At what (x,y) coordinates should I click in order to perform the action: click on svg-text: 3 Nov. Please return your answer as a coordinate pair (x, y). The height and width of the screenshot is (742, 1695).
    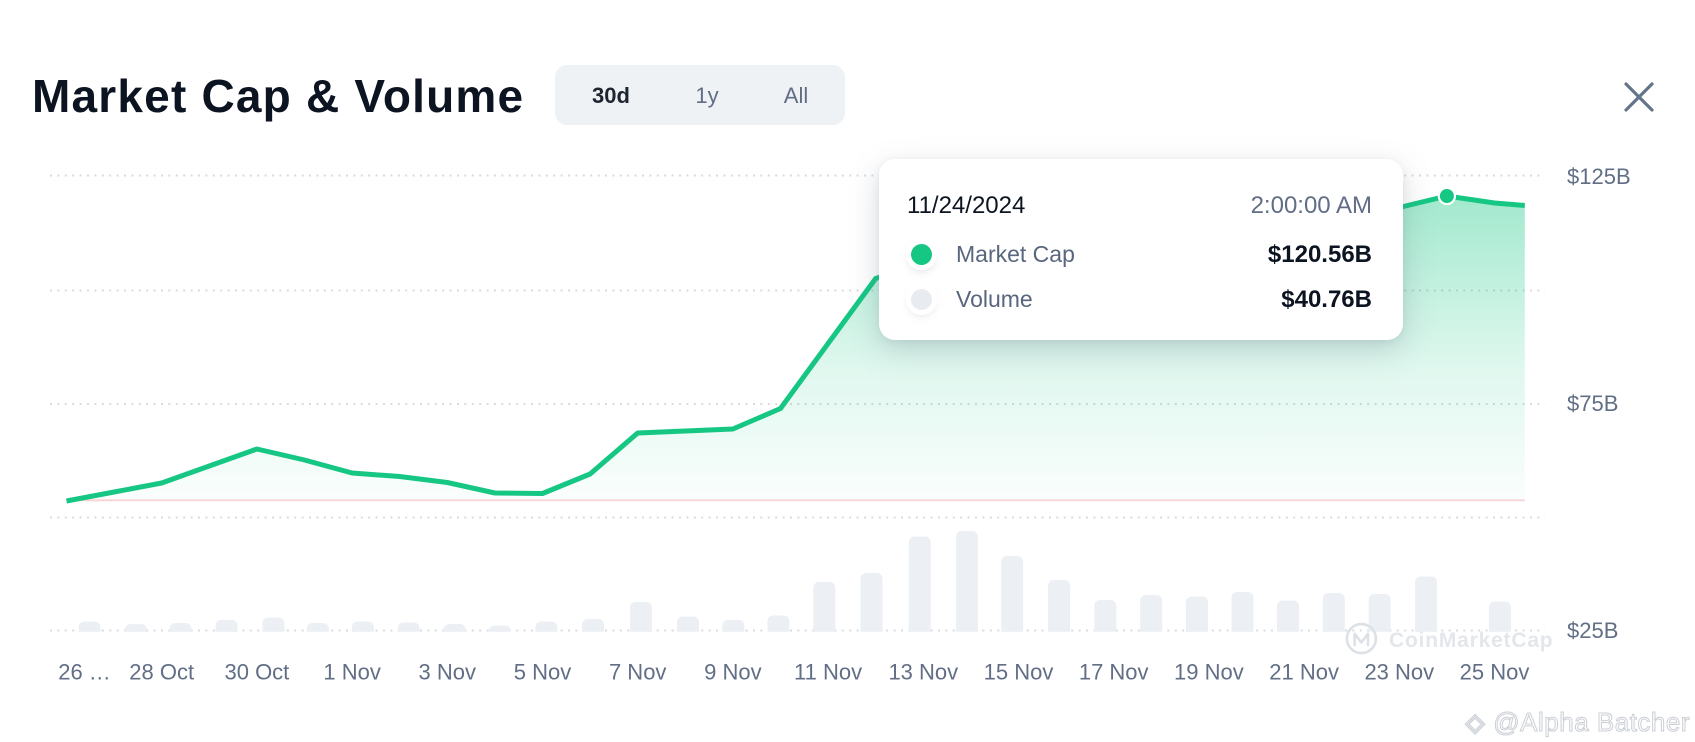
    Looking at the image, I should click on (447, 672).